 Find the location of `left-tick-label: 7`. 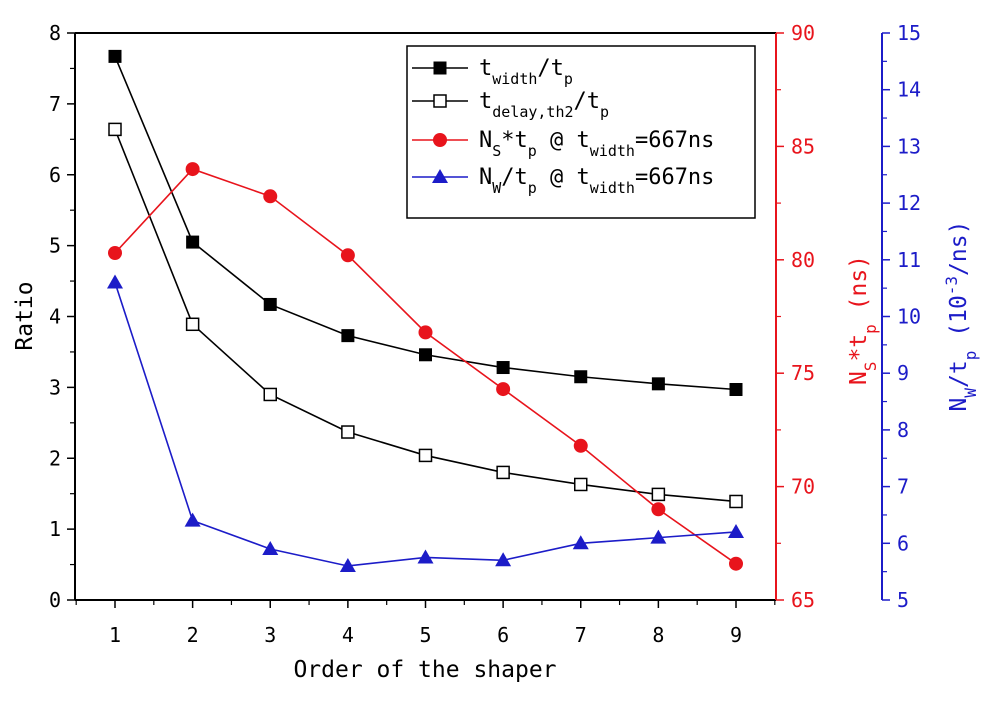

left-tick-label: 7 is located at coordinates (55, 104).